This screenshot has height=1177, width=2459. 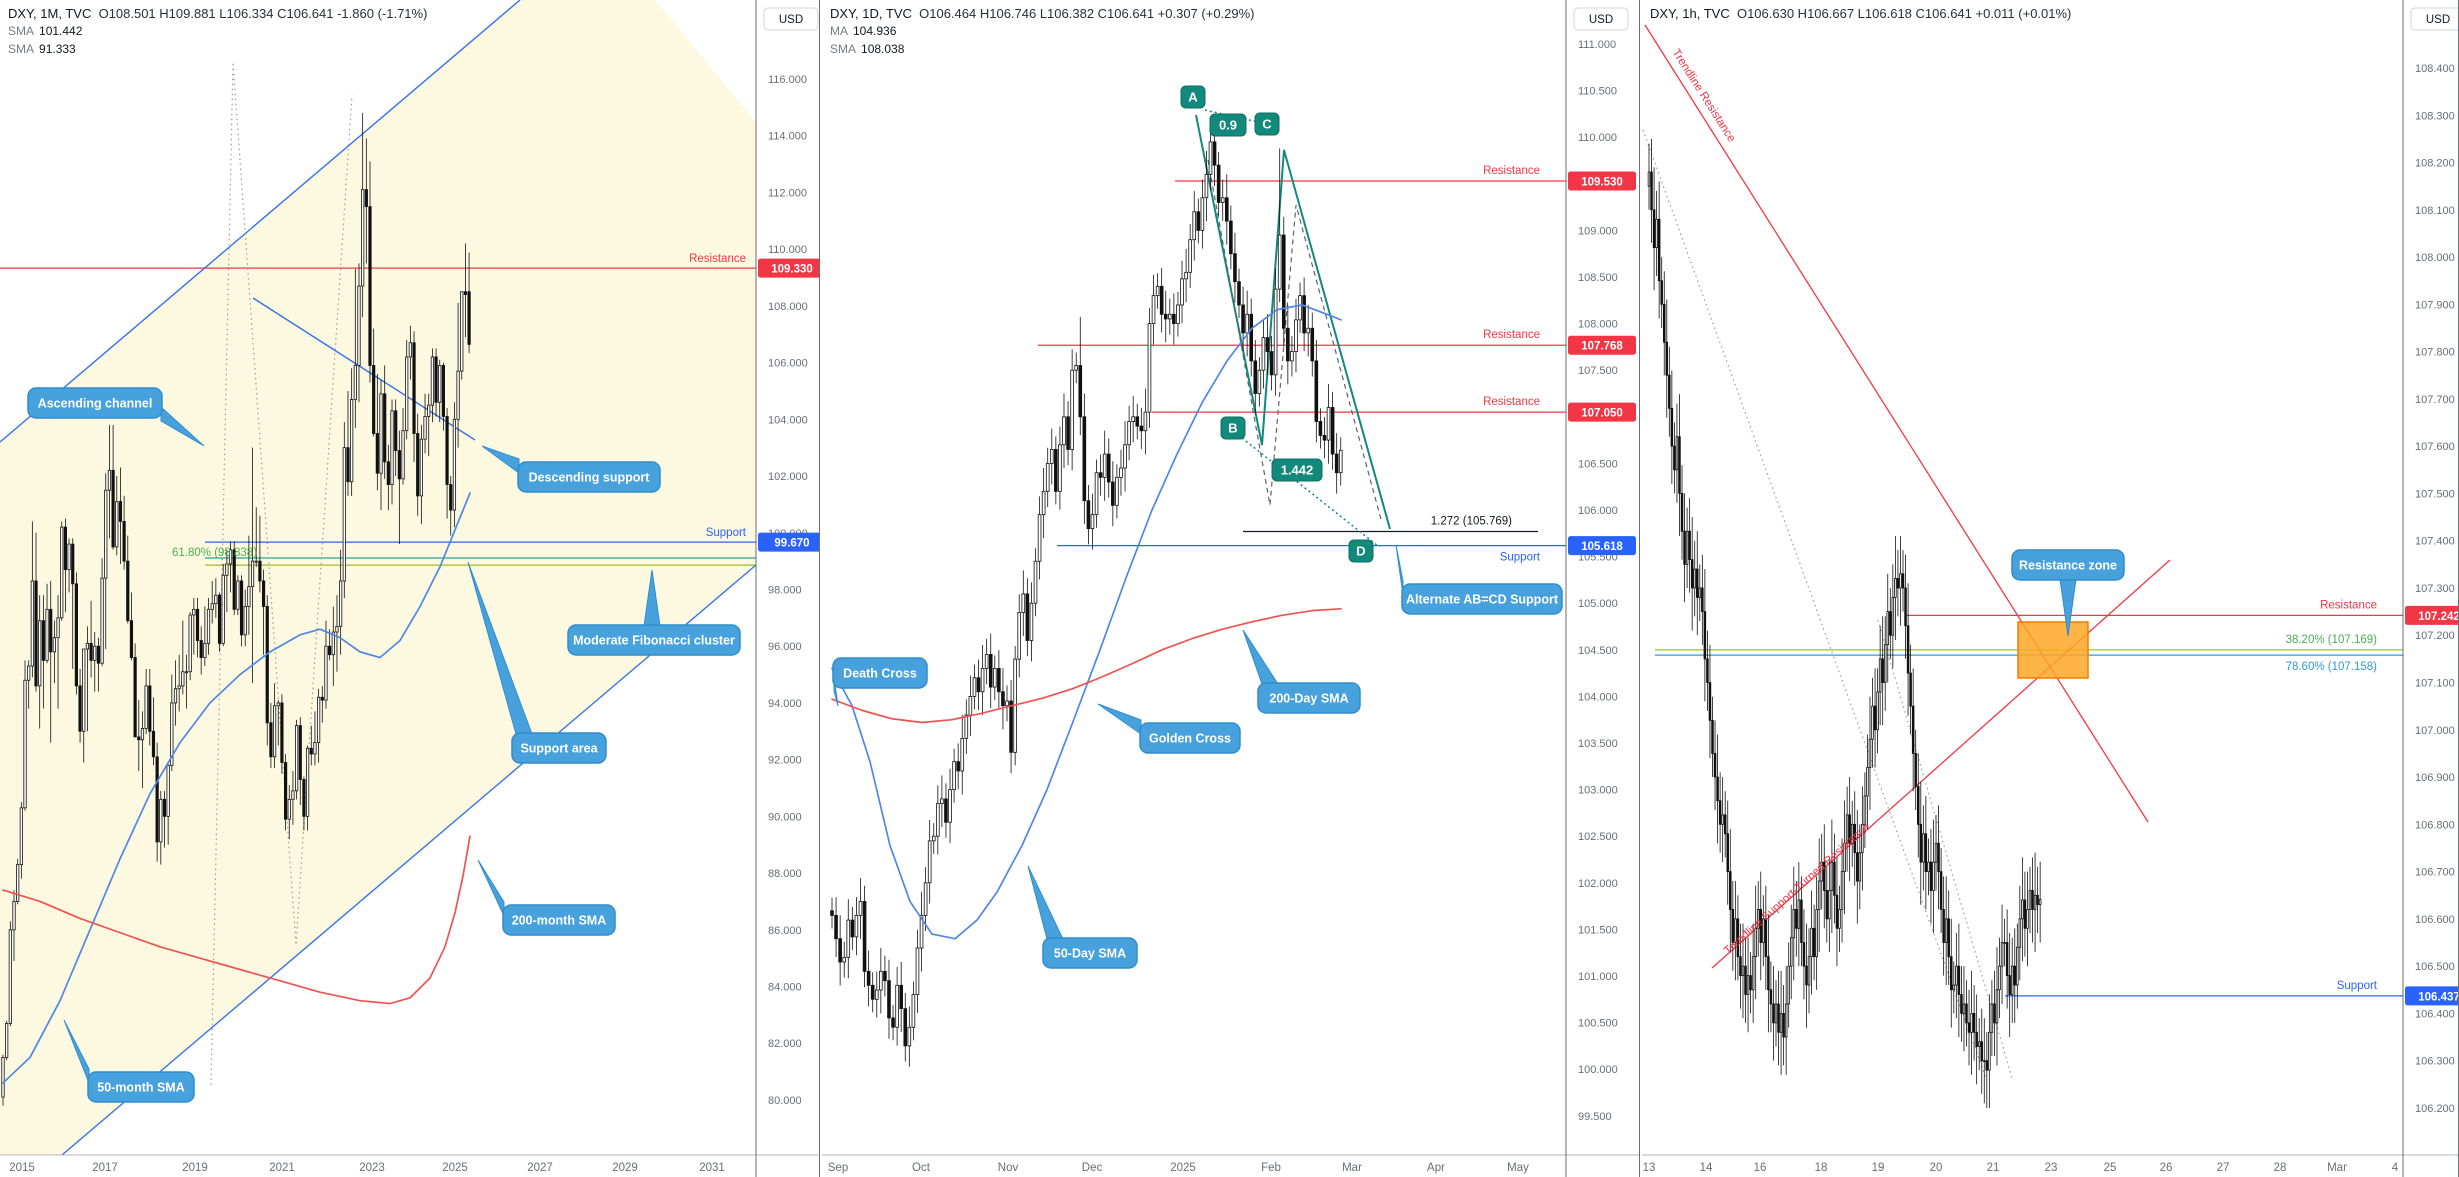 What do you see at coordinates (116, 417) in the screenshot?
I see `callout-ascending-channel: Ascending channel` at bounding box center [116, 417].